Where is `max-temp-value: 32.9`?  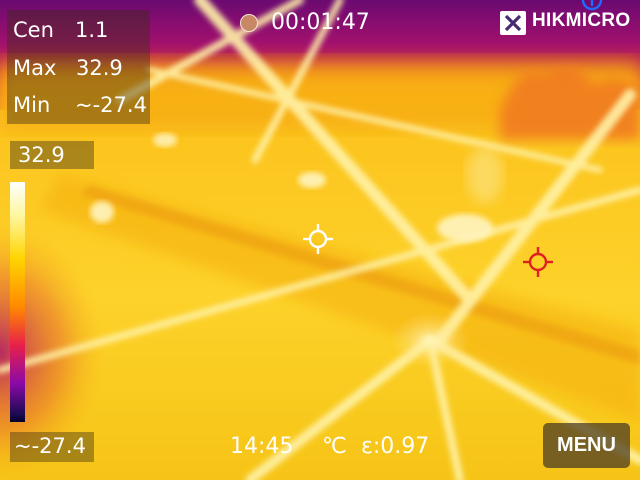
max-temp-value: 32.9 is located at coordinates (99, 68).